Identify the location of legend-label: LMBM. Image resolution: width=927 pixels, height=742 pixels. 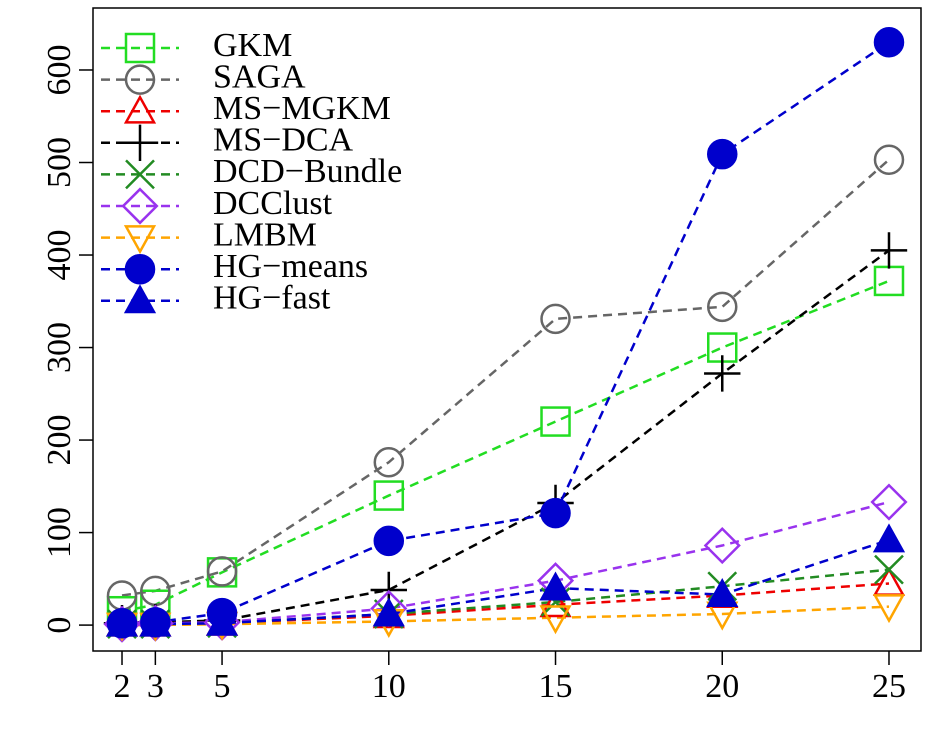
(265, 234).